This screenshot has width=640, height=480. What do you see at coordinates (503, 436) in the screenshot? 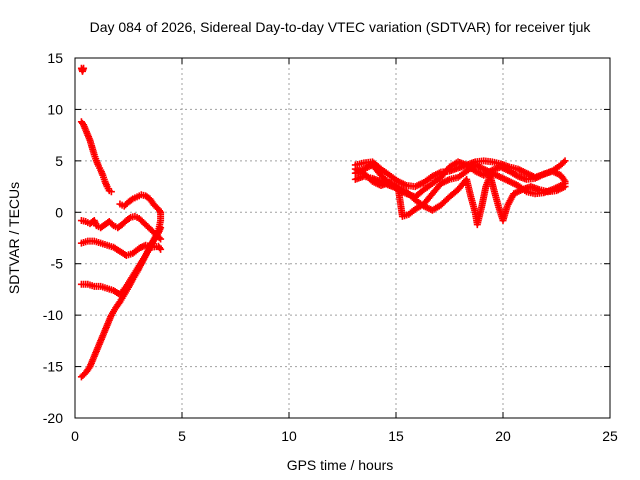
I see `x-tick-label: 20` at bounding box center [503, 436].